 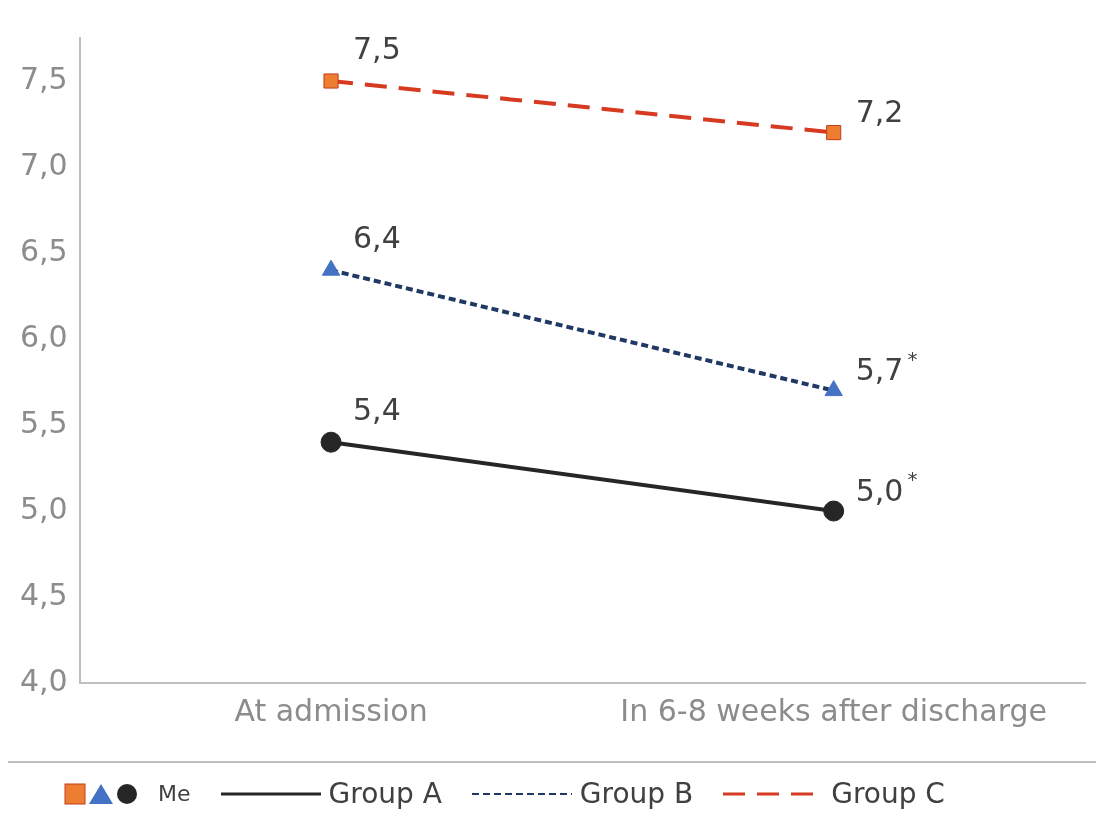 I want to click on y-tick-label: 4,5, so click(x=43, y=594).